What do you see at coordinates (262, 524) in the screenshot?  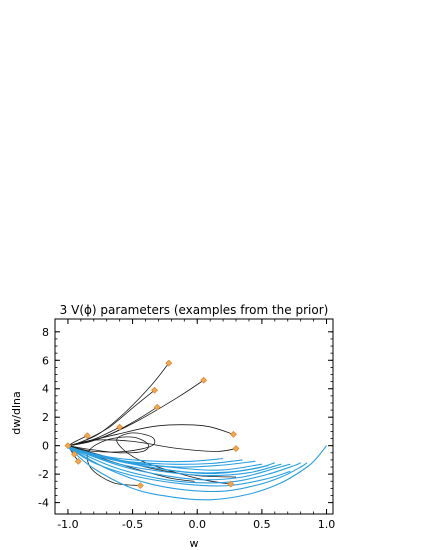 I see `x-tick-label-3: 0.5` at bounding box center [262, 524].